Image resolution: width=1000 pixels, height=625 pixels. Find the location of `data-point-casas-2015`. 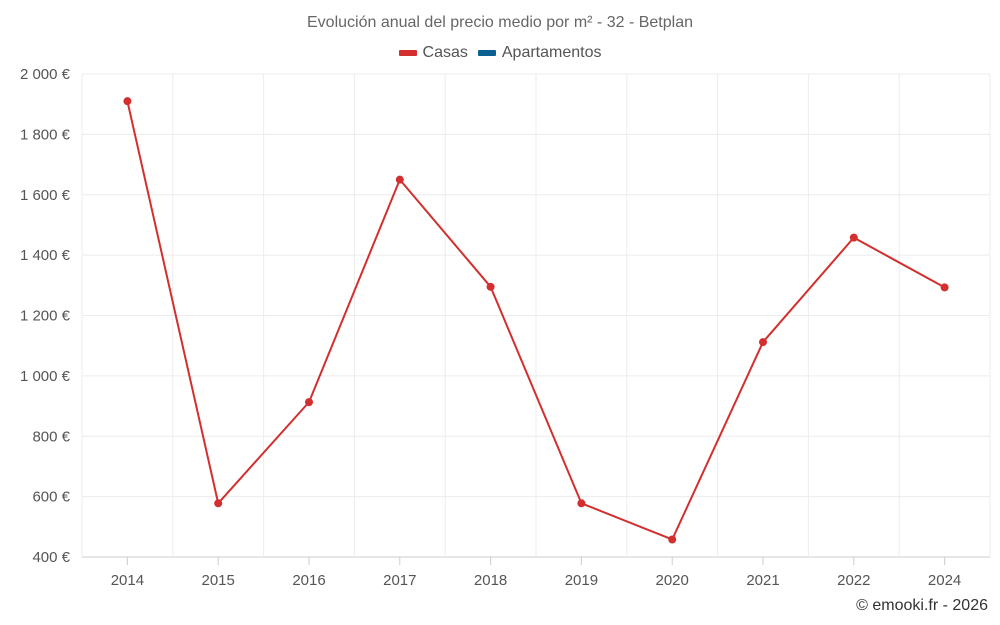

data-point-casas-2015 is located at coordinates (218, 503).